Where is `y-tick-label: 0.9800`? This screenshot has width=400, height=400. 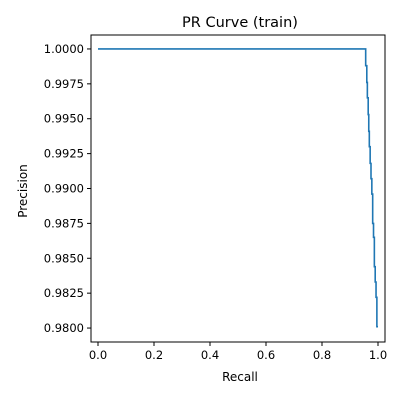
y-tick-label: 0.9800 is located at coordinates (64, 328).